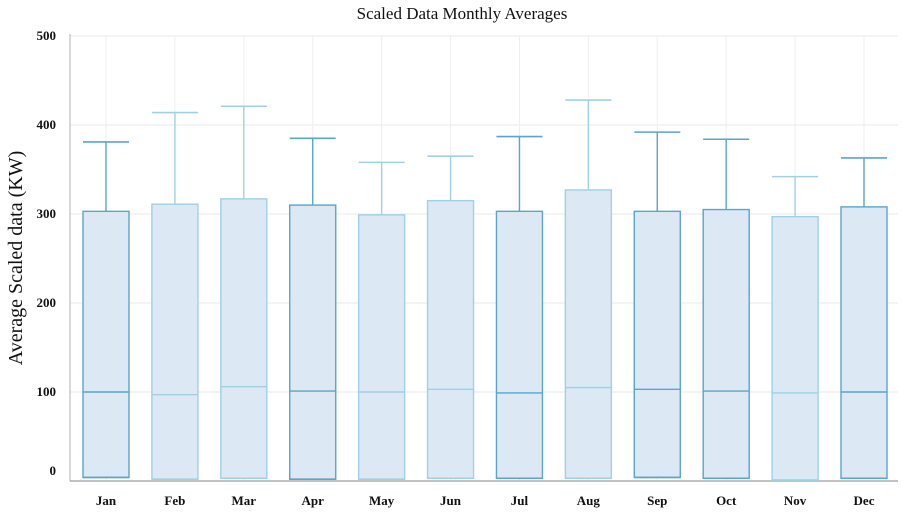  I want to click on box-may, so click(381, 321).